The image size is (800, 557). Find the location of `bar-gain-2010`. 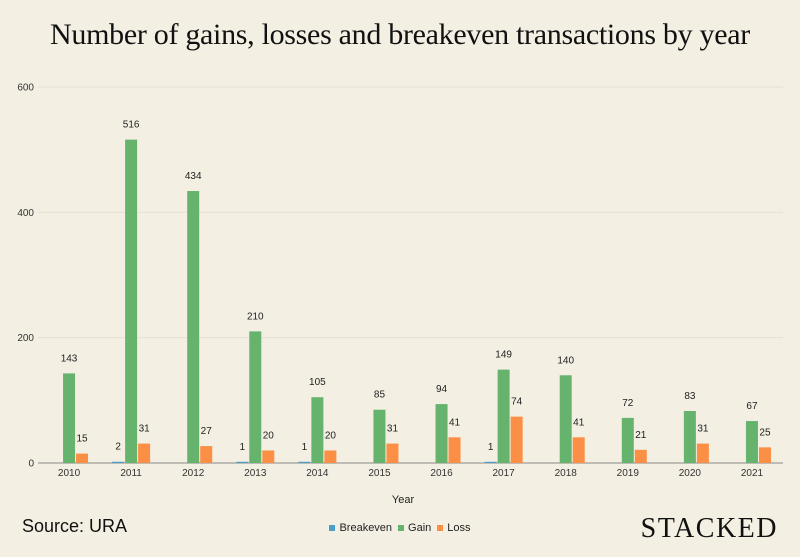

bar-gain-2010 is located at coordinates (69, 418).